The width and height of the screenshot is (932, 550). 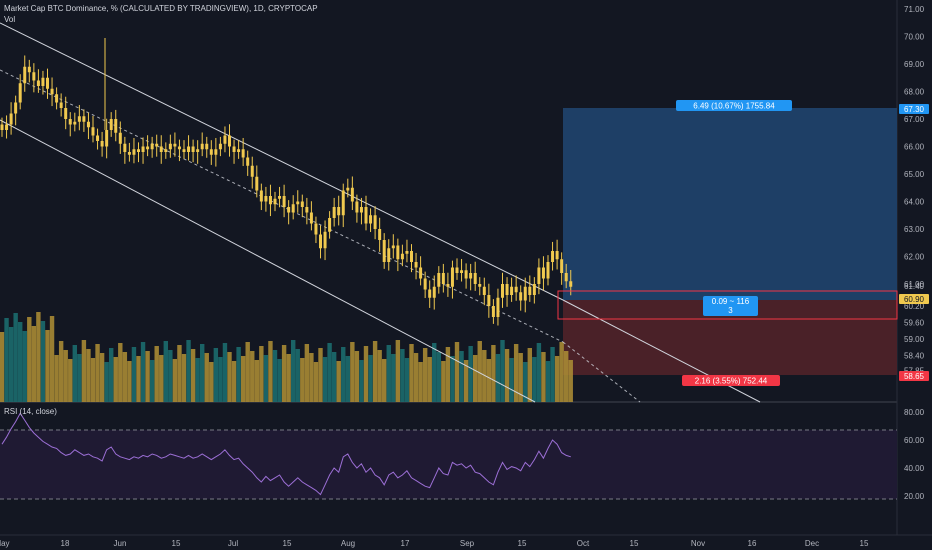 I want to click on ratio-label-tag: 0.09 ~ 116 3, so click(x=730, y=306).